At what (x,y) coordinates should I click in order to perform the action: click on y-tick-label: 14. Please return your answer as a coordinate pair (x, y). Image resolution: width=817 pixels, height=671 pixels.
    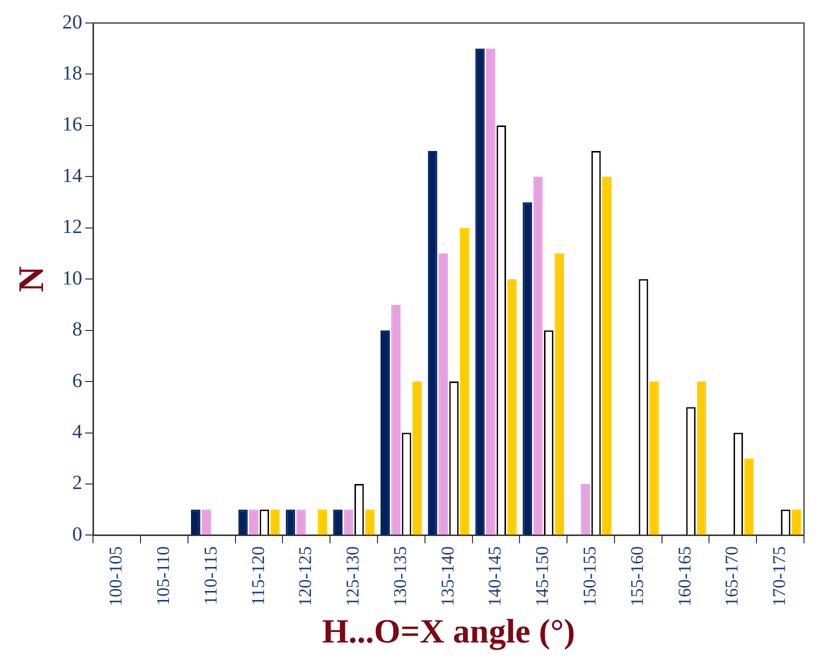
    Looking at the image, I should click on (72, 175).